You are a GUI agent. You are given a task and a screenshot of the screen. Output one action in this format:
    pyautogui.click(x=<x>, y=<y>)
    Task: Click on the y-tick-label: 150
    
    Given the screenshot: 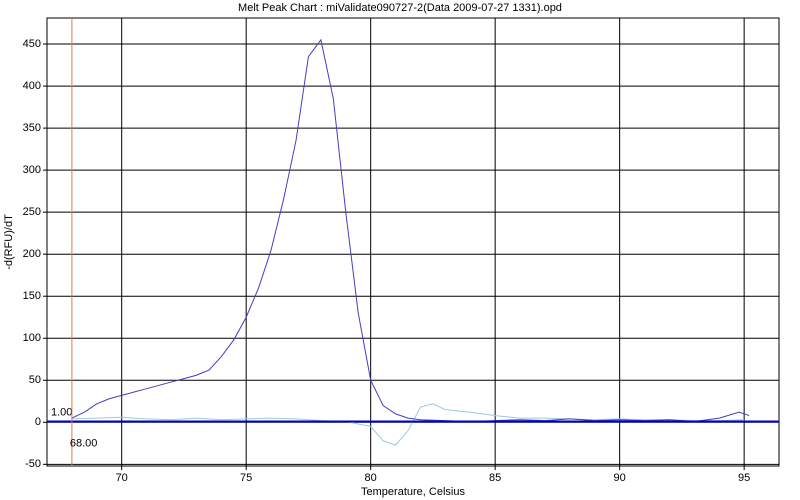 What is the action you would take?
    pyautogui.click(x=32, y=296)
    